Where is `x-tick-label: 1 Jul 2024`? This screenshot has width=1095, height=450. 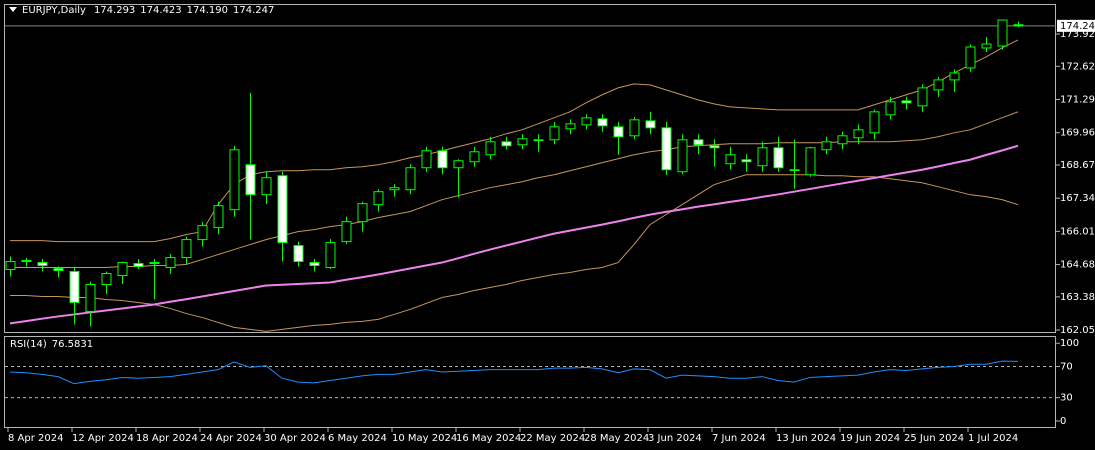
x-tick-label: 1 Jul 2024 is located at coordinates (993, 438).